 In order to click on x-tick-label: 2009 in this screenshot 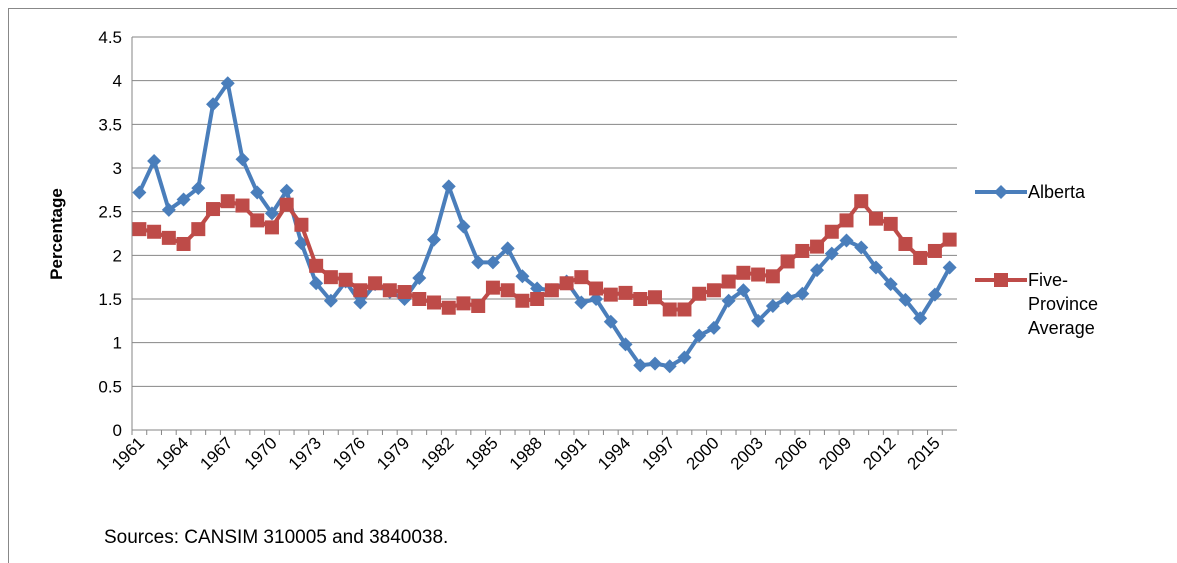, I will do `click(835, 453)`.